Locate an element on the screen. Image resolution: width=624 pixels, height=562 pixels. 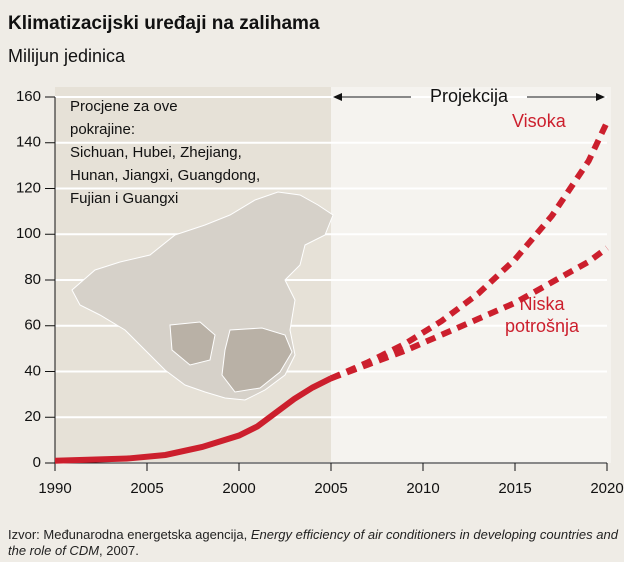
x-tick-label: 2000 is located at coordinates (238, 488).